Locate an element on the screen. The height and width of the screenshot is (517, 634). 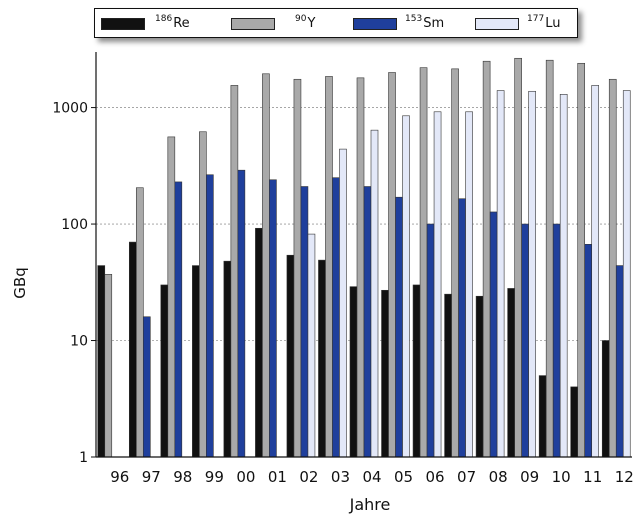
y-ticks: 1 10 100 1000 is located at coordinates (74, 283).